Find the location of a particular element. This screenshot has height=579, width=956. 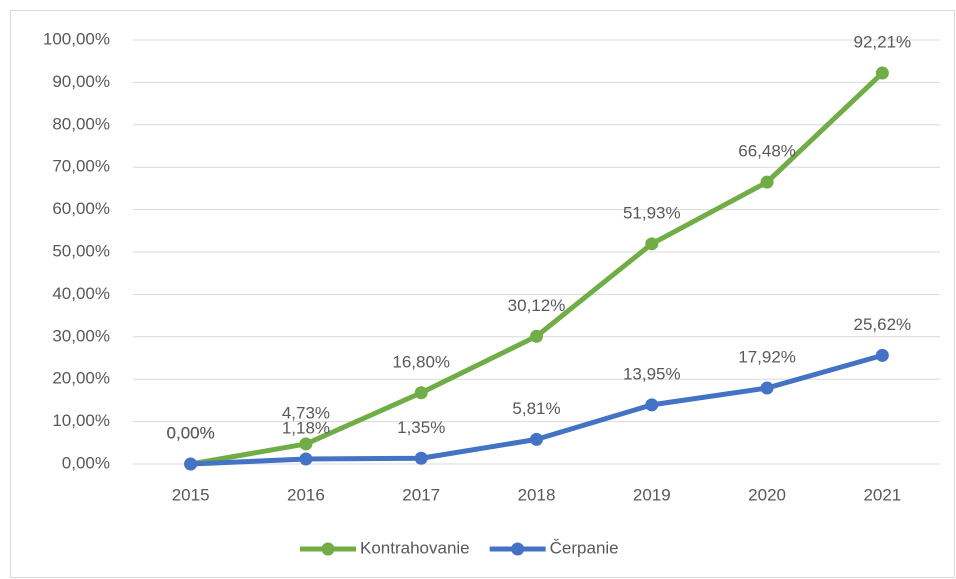

x-tick-label: 2016 is located at coordinates (306, 494).